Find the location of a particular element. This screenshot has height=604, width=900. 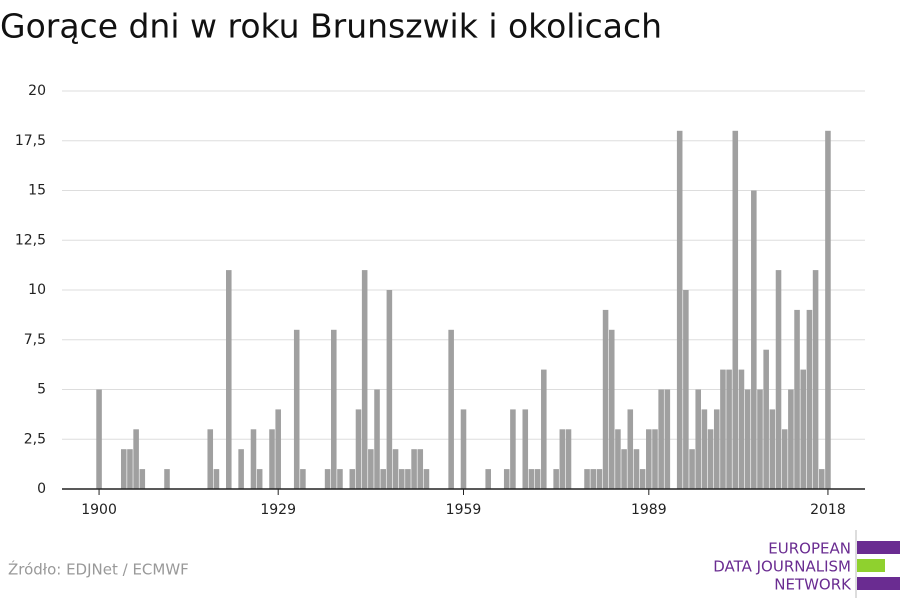

x-tick-label: 1900 is located at coordinates (99, 510).